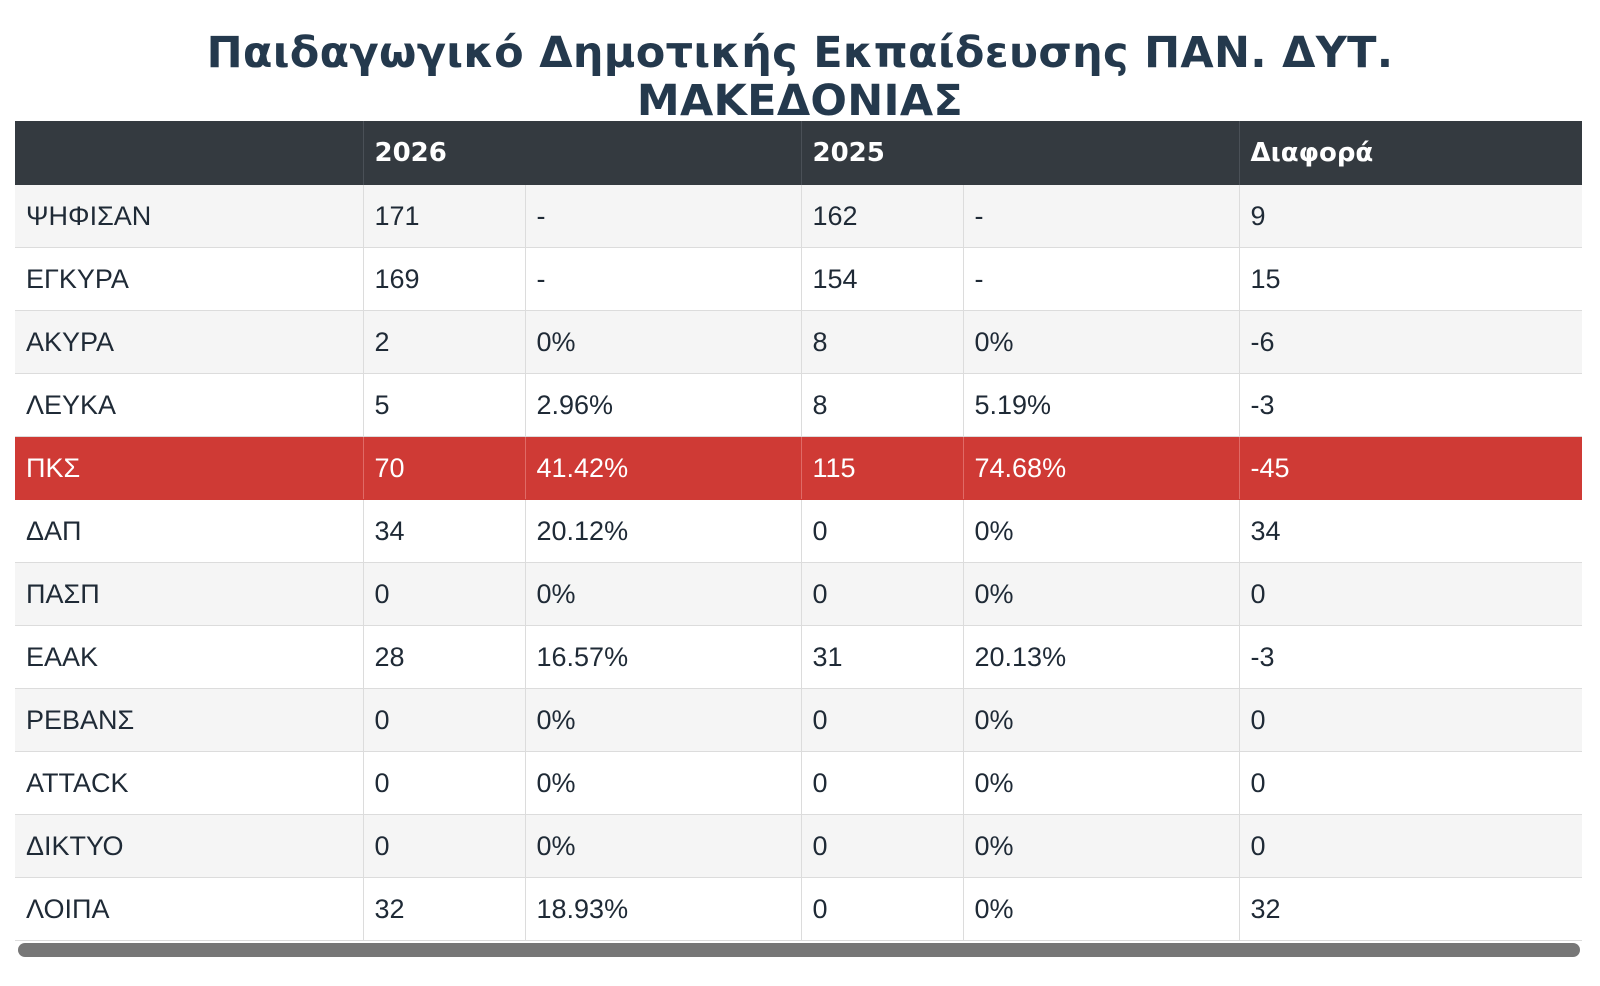 This screenshot has height=986, width=1600. Describe the element at coordinates (189, 846) in the screenshot. I see `row-label-cell: ΔΙΚΤΥΟ` at that location.